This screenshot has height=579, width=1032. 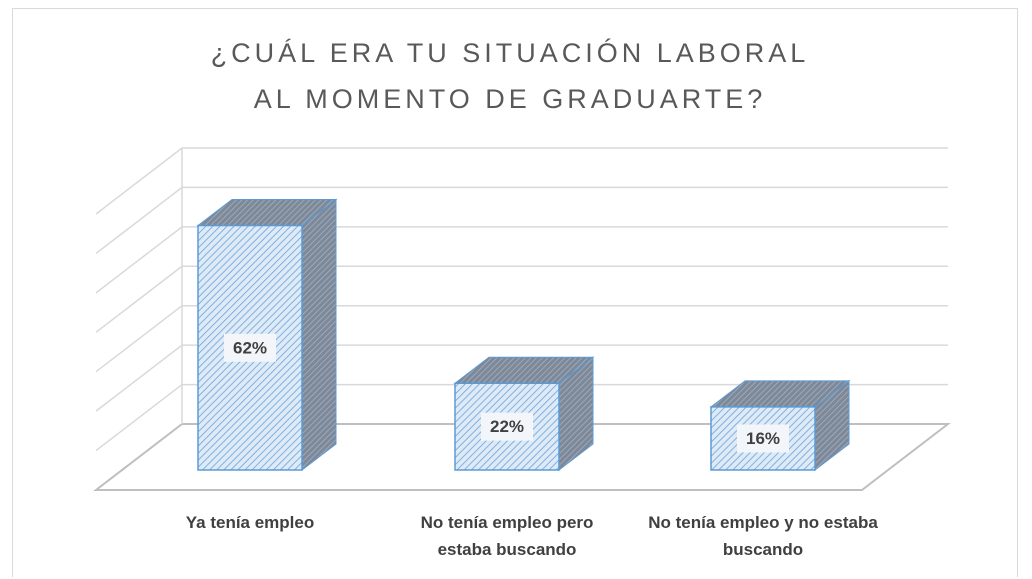 I want to click on x-tick-label: Ya tenía empleo, so click(x=250, y=522).